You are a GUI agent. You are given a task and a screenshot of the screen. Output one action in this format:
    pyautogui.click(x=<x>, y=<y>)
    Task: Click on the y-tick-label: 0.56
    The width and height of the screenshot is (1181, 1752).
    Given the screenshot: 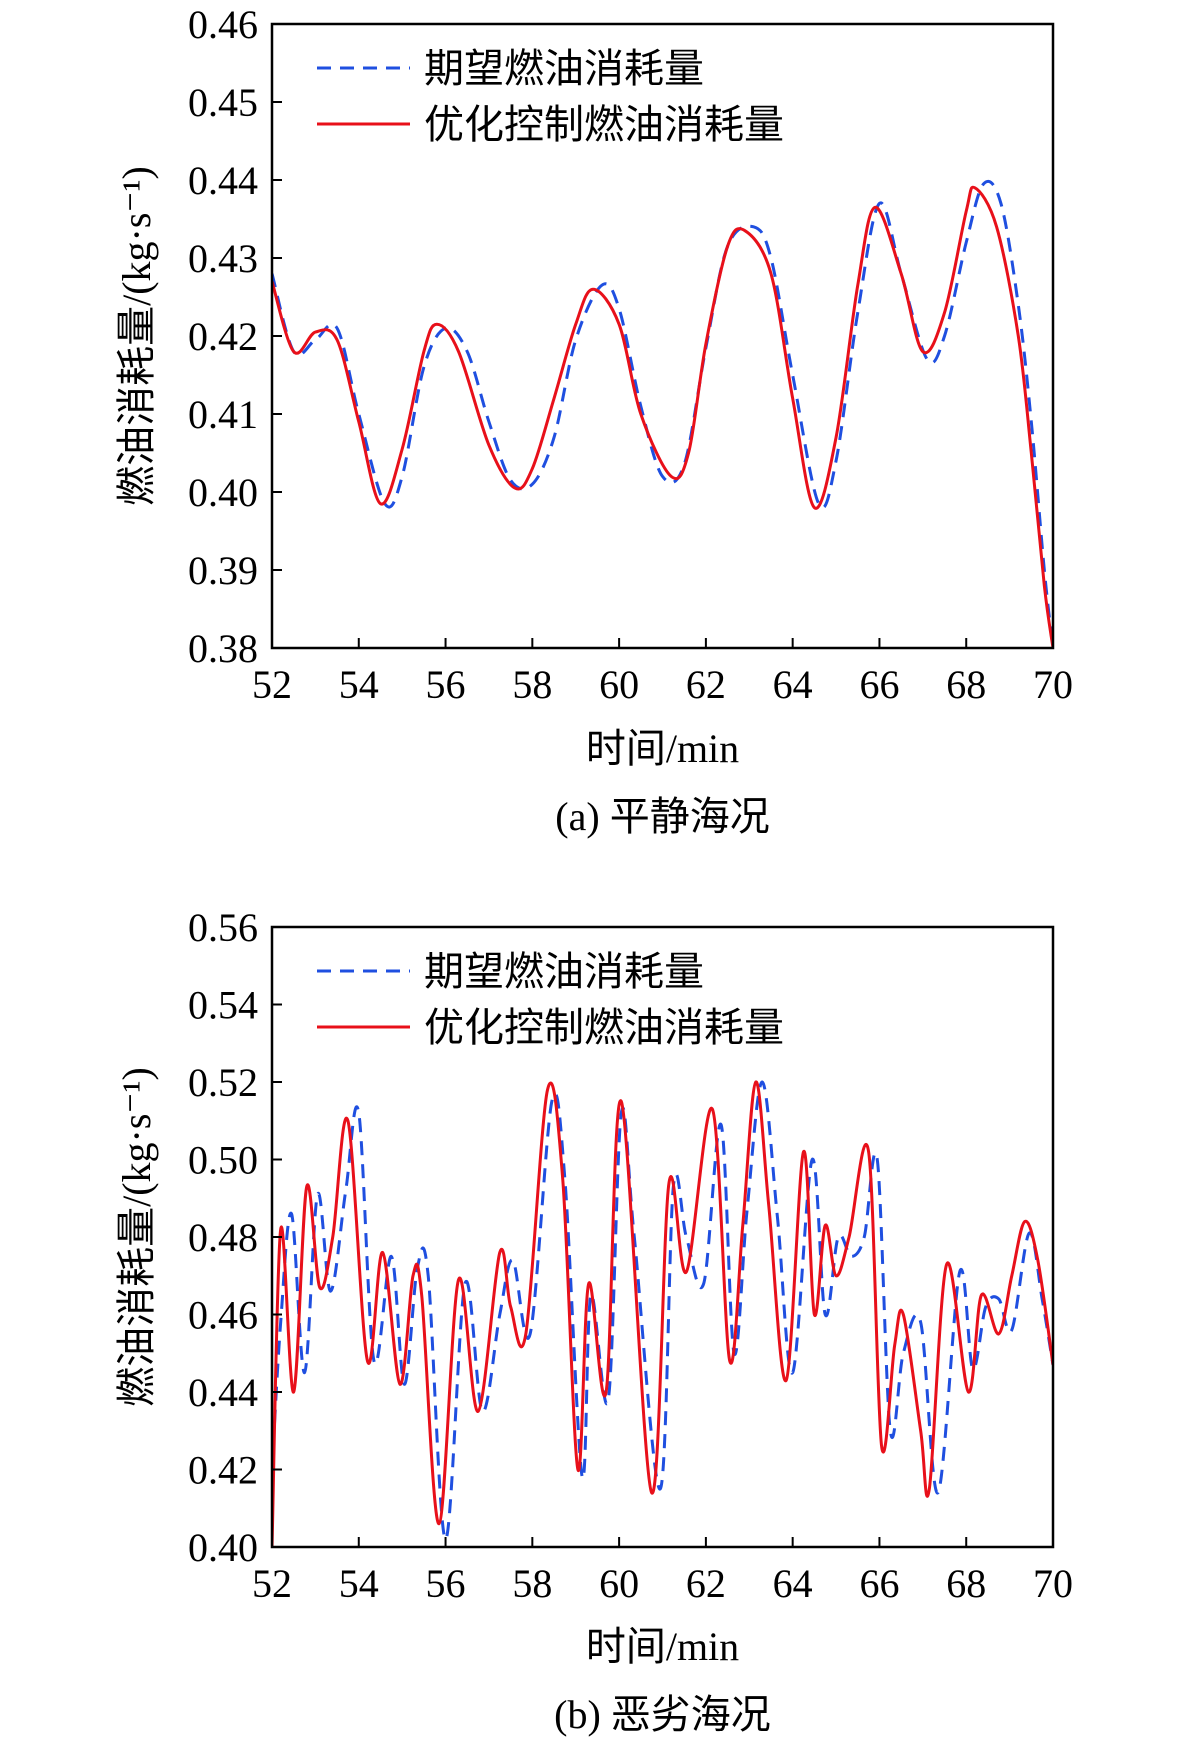 What is the action you would take?
    pyautogui.click(x=223, y=927)
    